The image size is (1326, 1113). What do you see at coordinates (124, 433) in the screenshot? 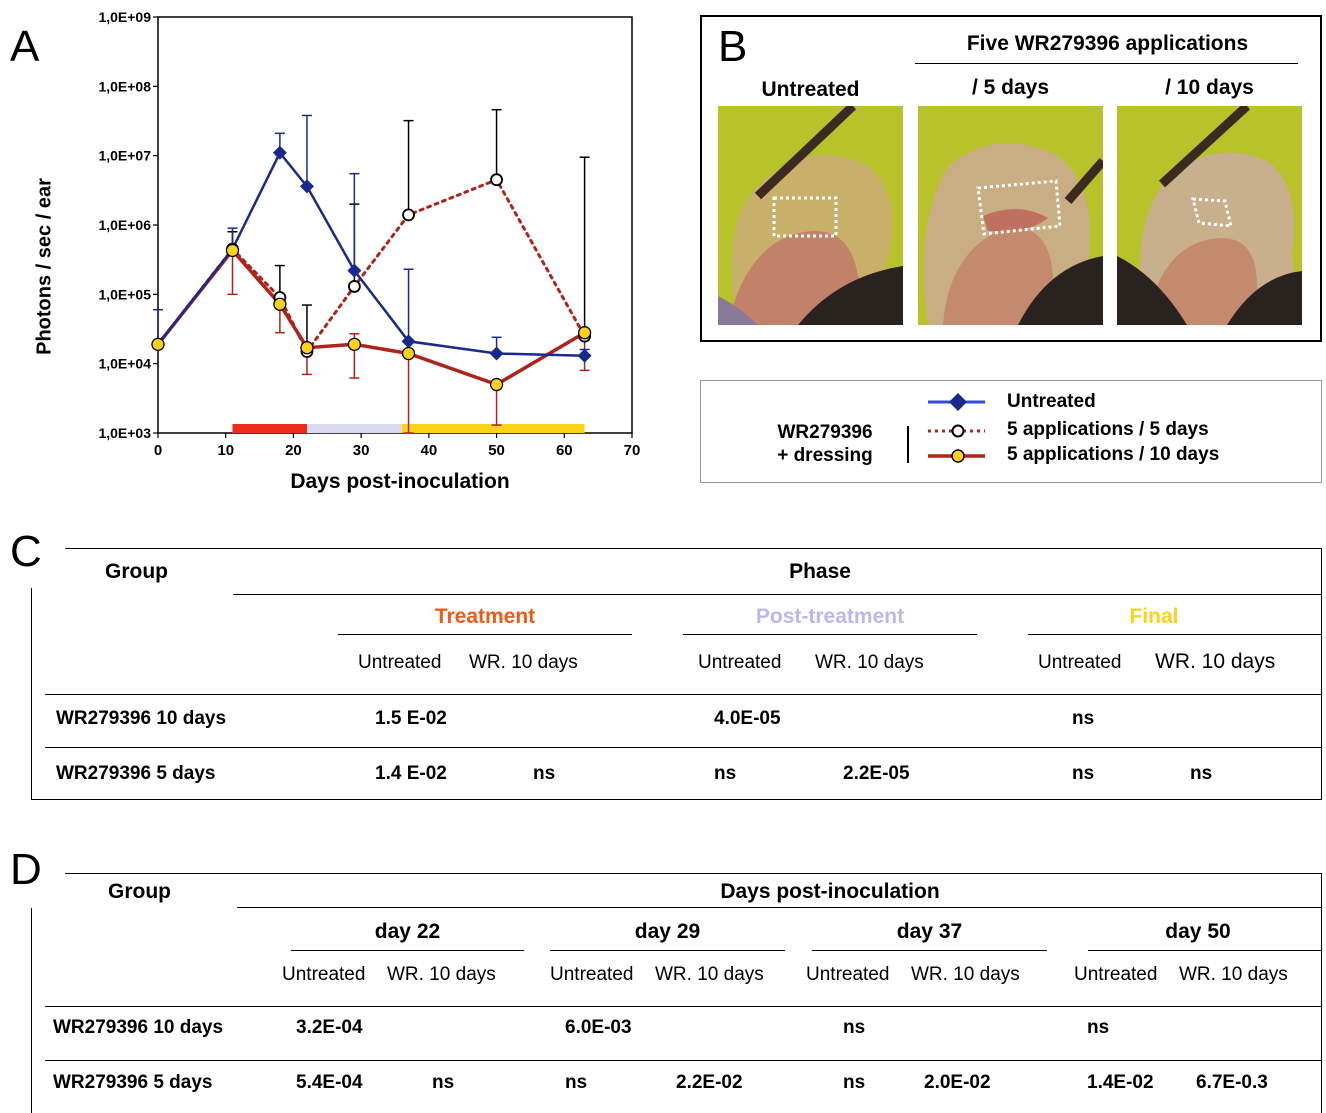
I see `y-tick-label: 1,0E+03` at bounding box center [124, 433].